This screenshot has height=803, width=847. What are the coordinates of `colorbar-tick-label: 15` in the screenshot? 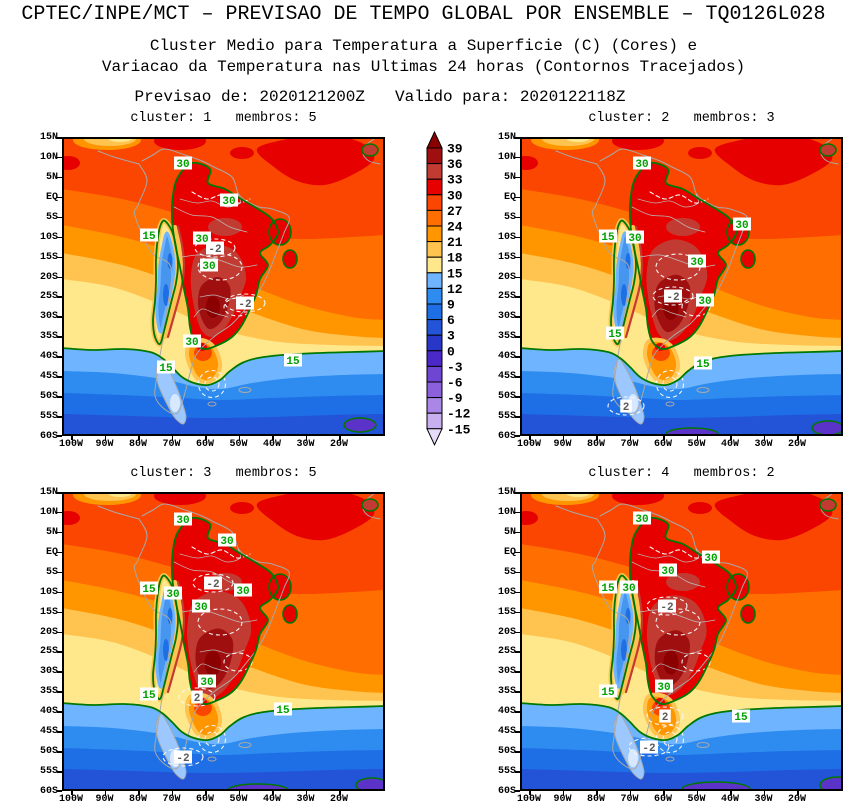 It's located at (455, 273).